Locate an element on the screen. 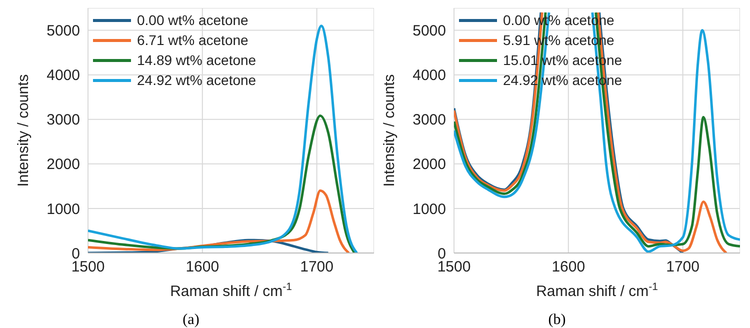  text: (a) is located at coordinates (191, 320).